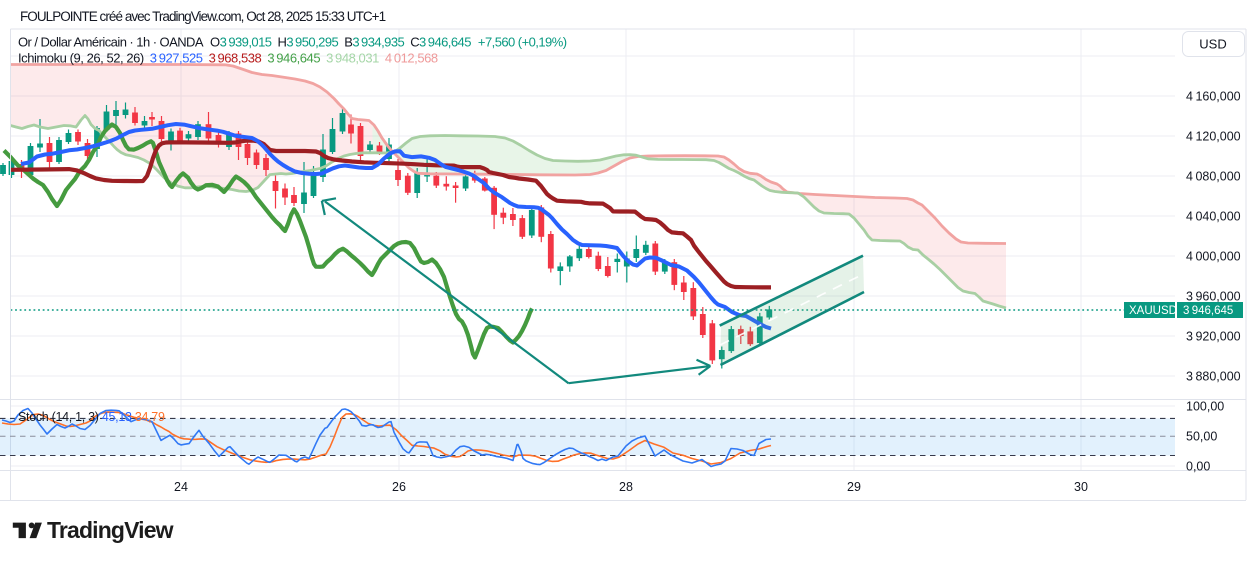 The height and width of the screenshot is (561, 1257). I want to click on svg-text: 4 120,000, so click(1213, 137).